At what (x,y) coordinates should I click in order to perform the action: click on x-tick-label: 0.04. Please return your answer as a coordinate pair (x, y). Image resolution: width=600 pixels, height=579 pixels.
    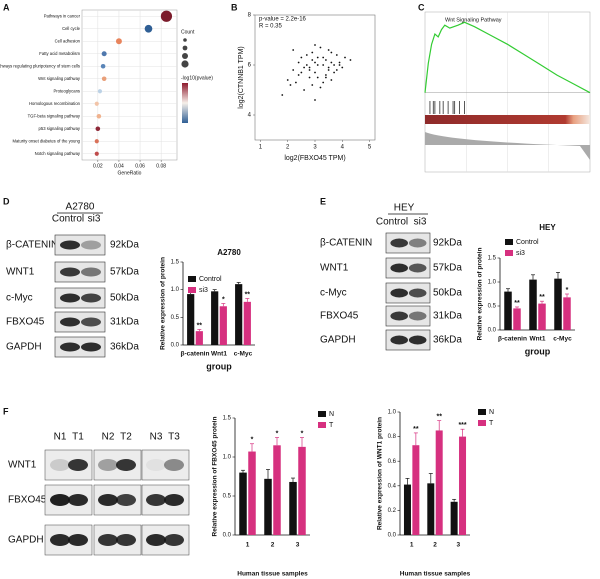
    Looking at the image, I should click on (119, 166).